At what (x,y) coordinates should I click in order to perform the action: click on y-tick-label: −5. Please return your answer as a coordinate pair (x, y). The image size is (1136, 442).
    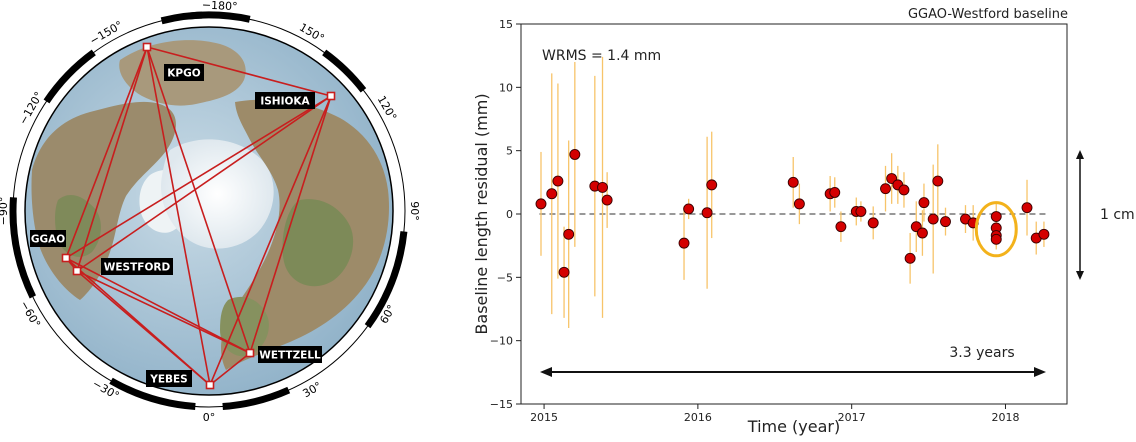
    Looking at the image, I should click on (505, 277).